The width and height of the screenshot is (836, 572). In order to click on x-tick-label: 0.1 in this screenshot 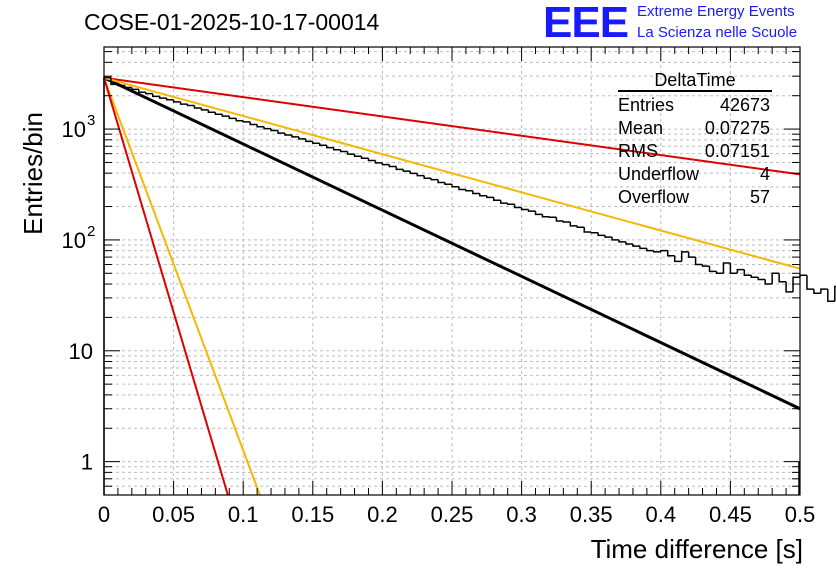, I will do `click(243, 514)`.